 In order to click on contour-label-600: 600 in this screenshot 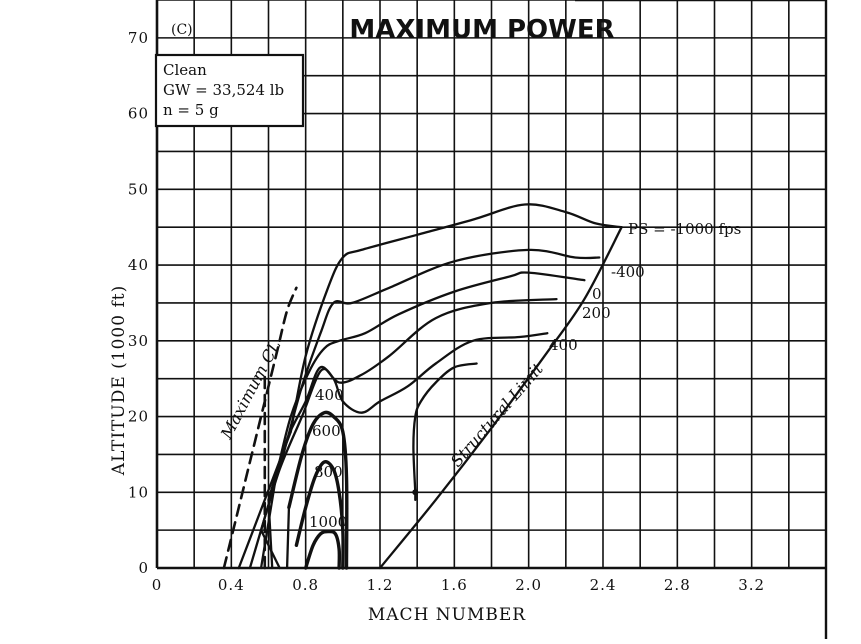, I will do `click(326, 431)`.